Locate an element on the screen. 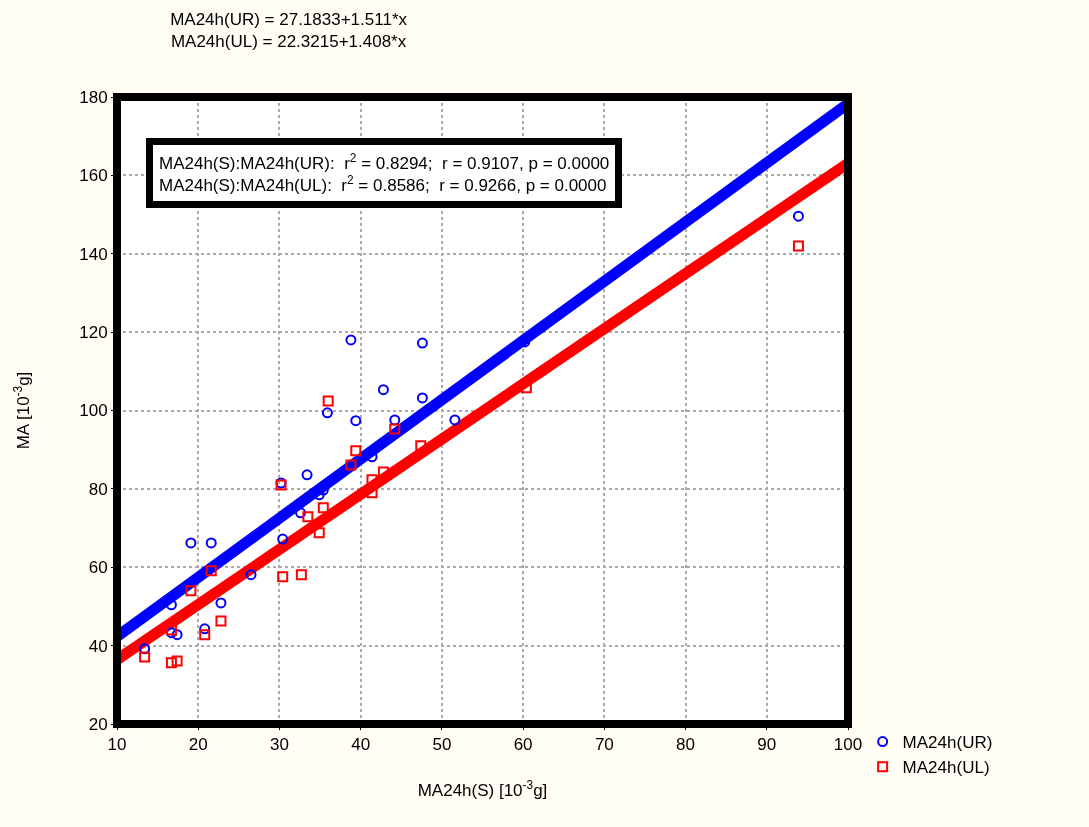 This screenshot has height=827, width=1089. chart-subtitle: MA24h(UL) = 22.3215+1.408*x is located at coordinates (288, 41).